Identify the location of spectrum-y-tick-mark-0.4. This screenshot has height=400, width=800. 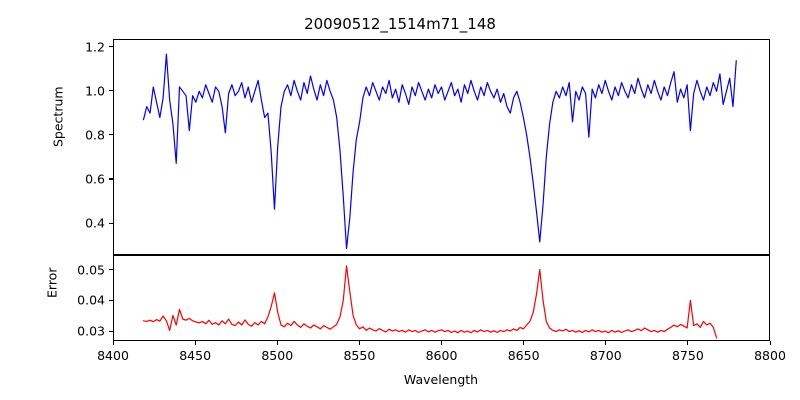
(111, 223).